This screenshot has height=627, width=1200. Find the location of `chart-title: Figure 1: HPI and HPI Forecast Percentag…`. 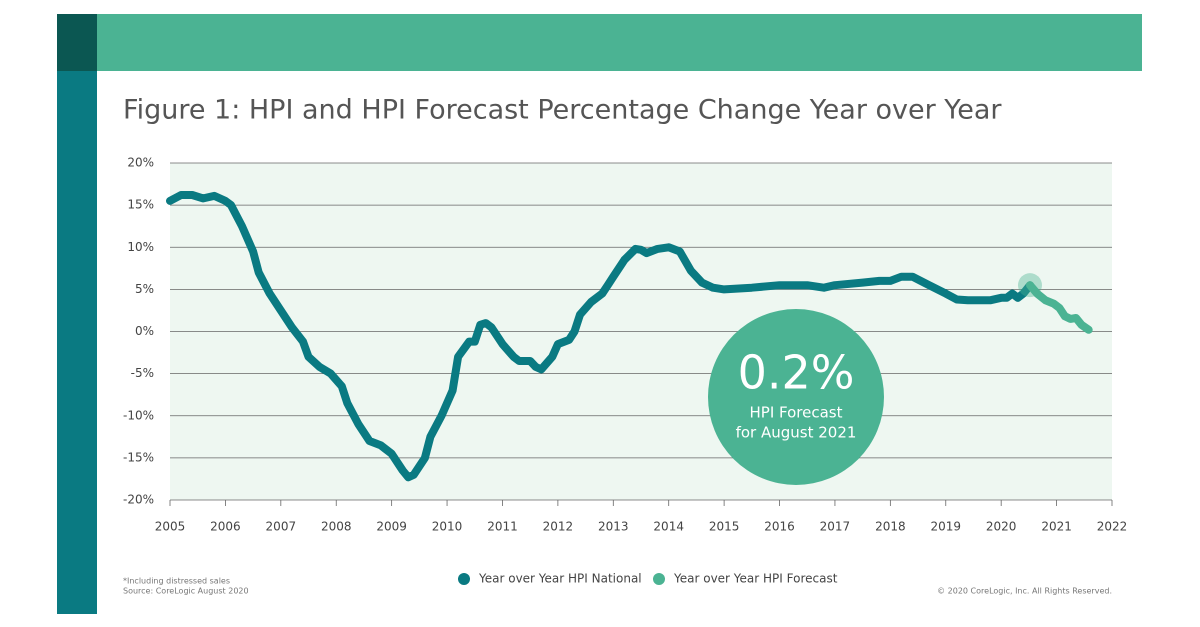

chart-title: Figure 1: HPI and HPI Forecast Percentag… is located at coordinates (562, 110).